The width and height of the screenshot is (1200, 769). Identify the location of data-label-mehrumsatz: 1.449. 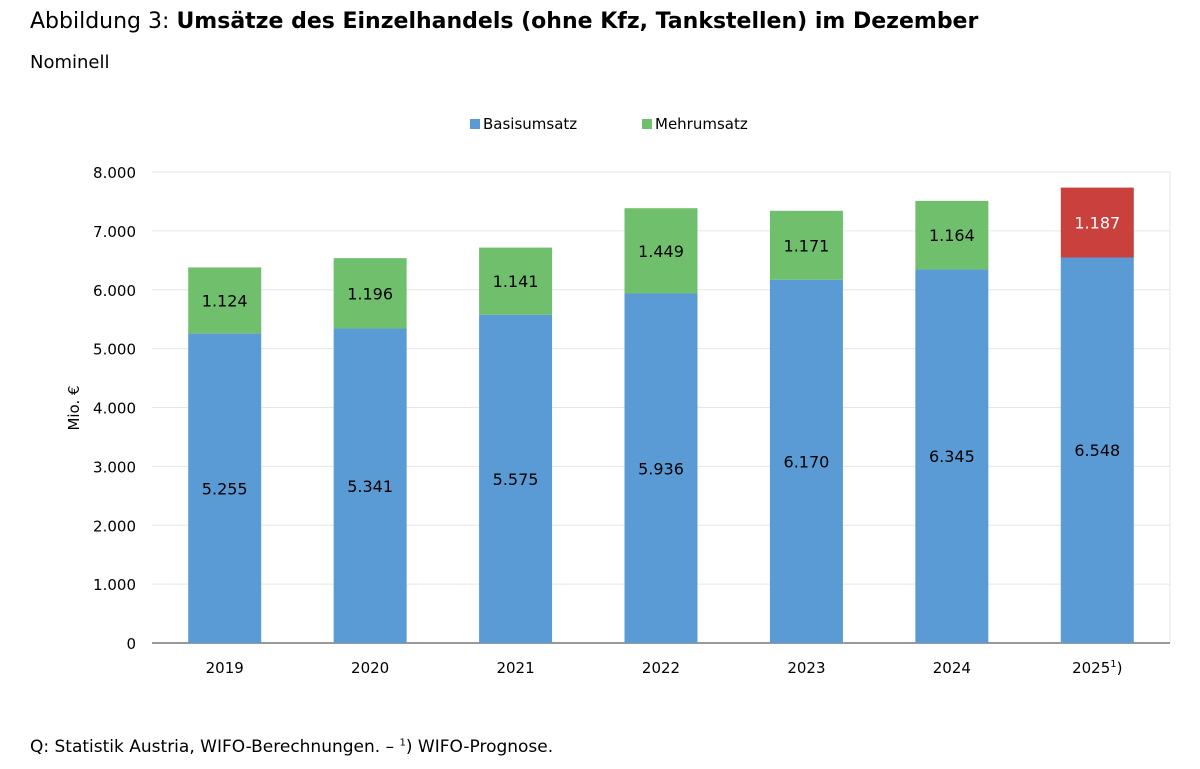
(661, 251).